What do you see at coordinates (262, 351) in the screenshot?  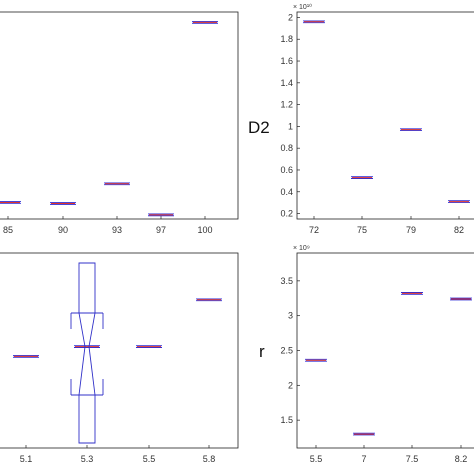 I see `y-axis-label: r` at bounding box center [262, 351].